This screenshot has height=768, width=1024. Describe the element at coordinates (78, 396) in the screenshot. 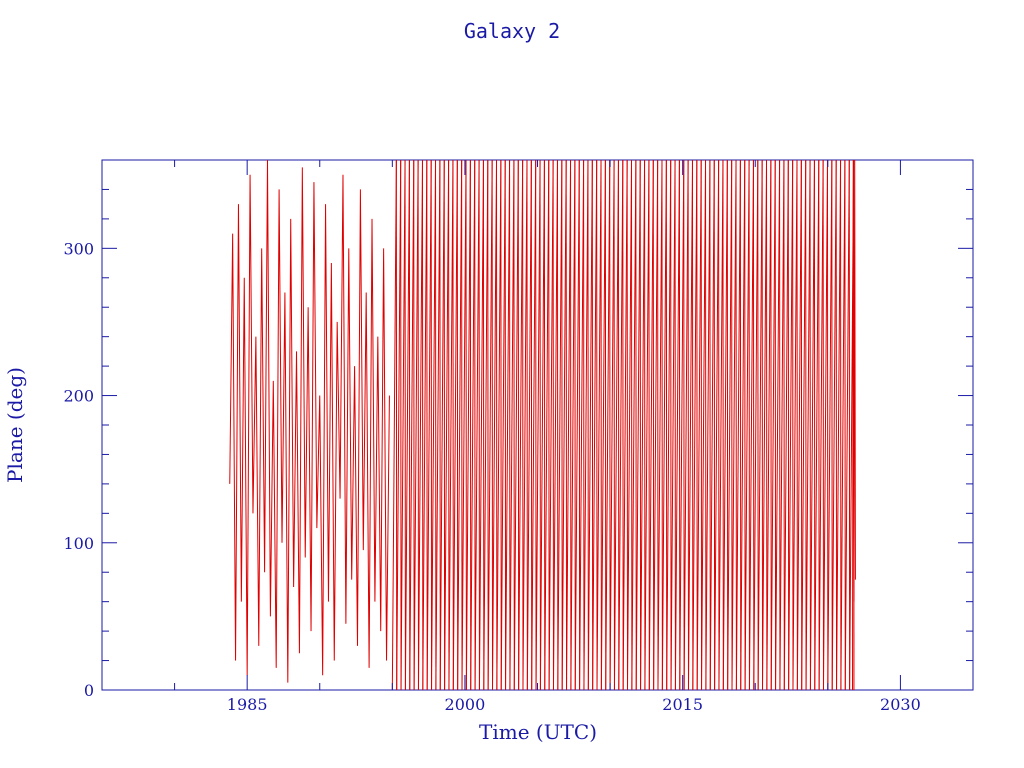

I see `y-tick-label: 200` at that location.